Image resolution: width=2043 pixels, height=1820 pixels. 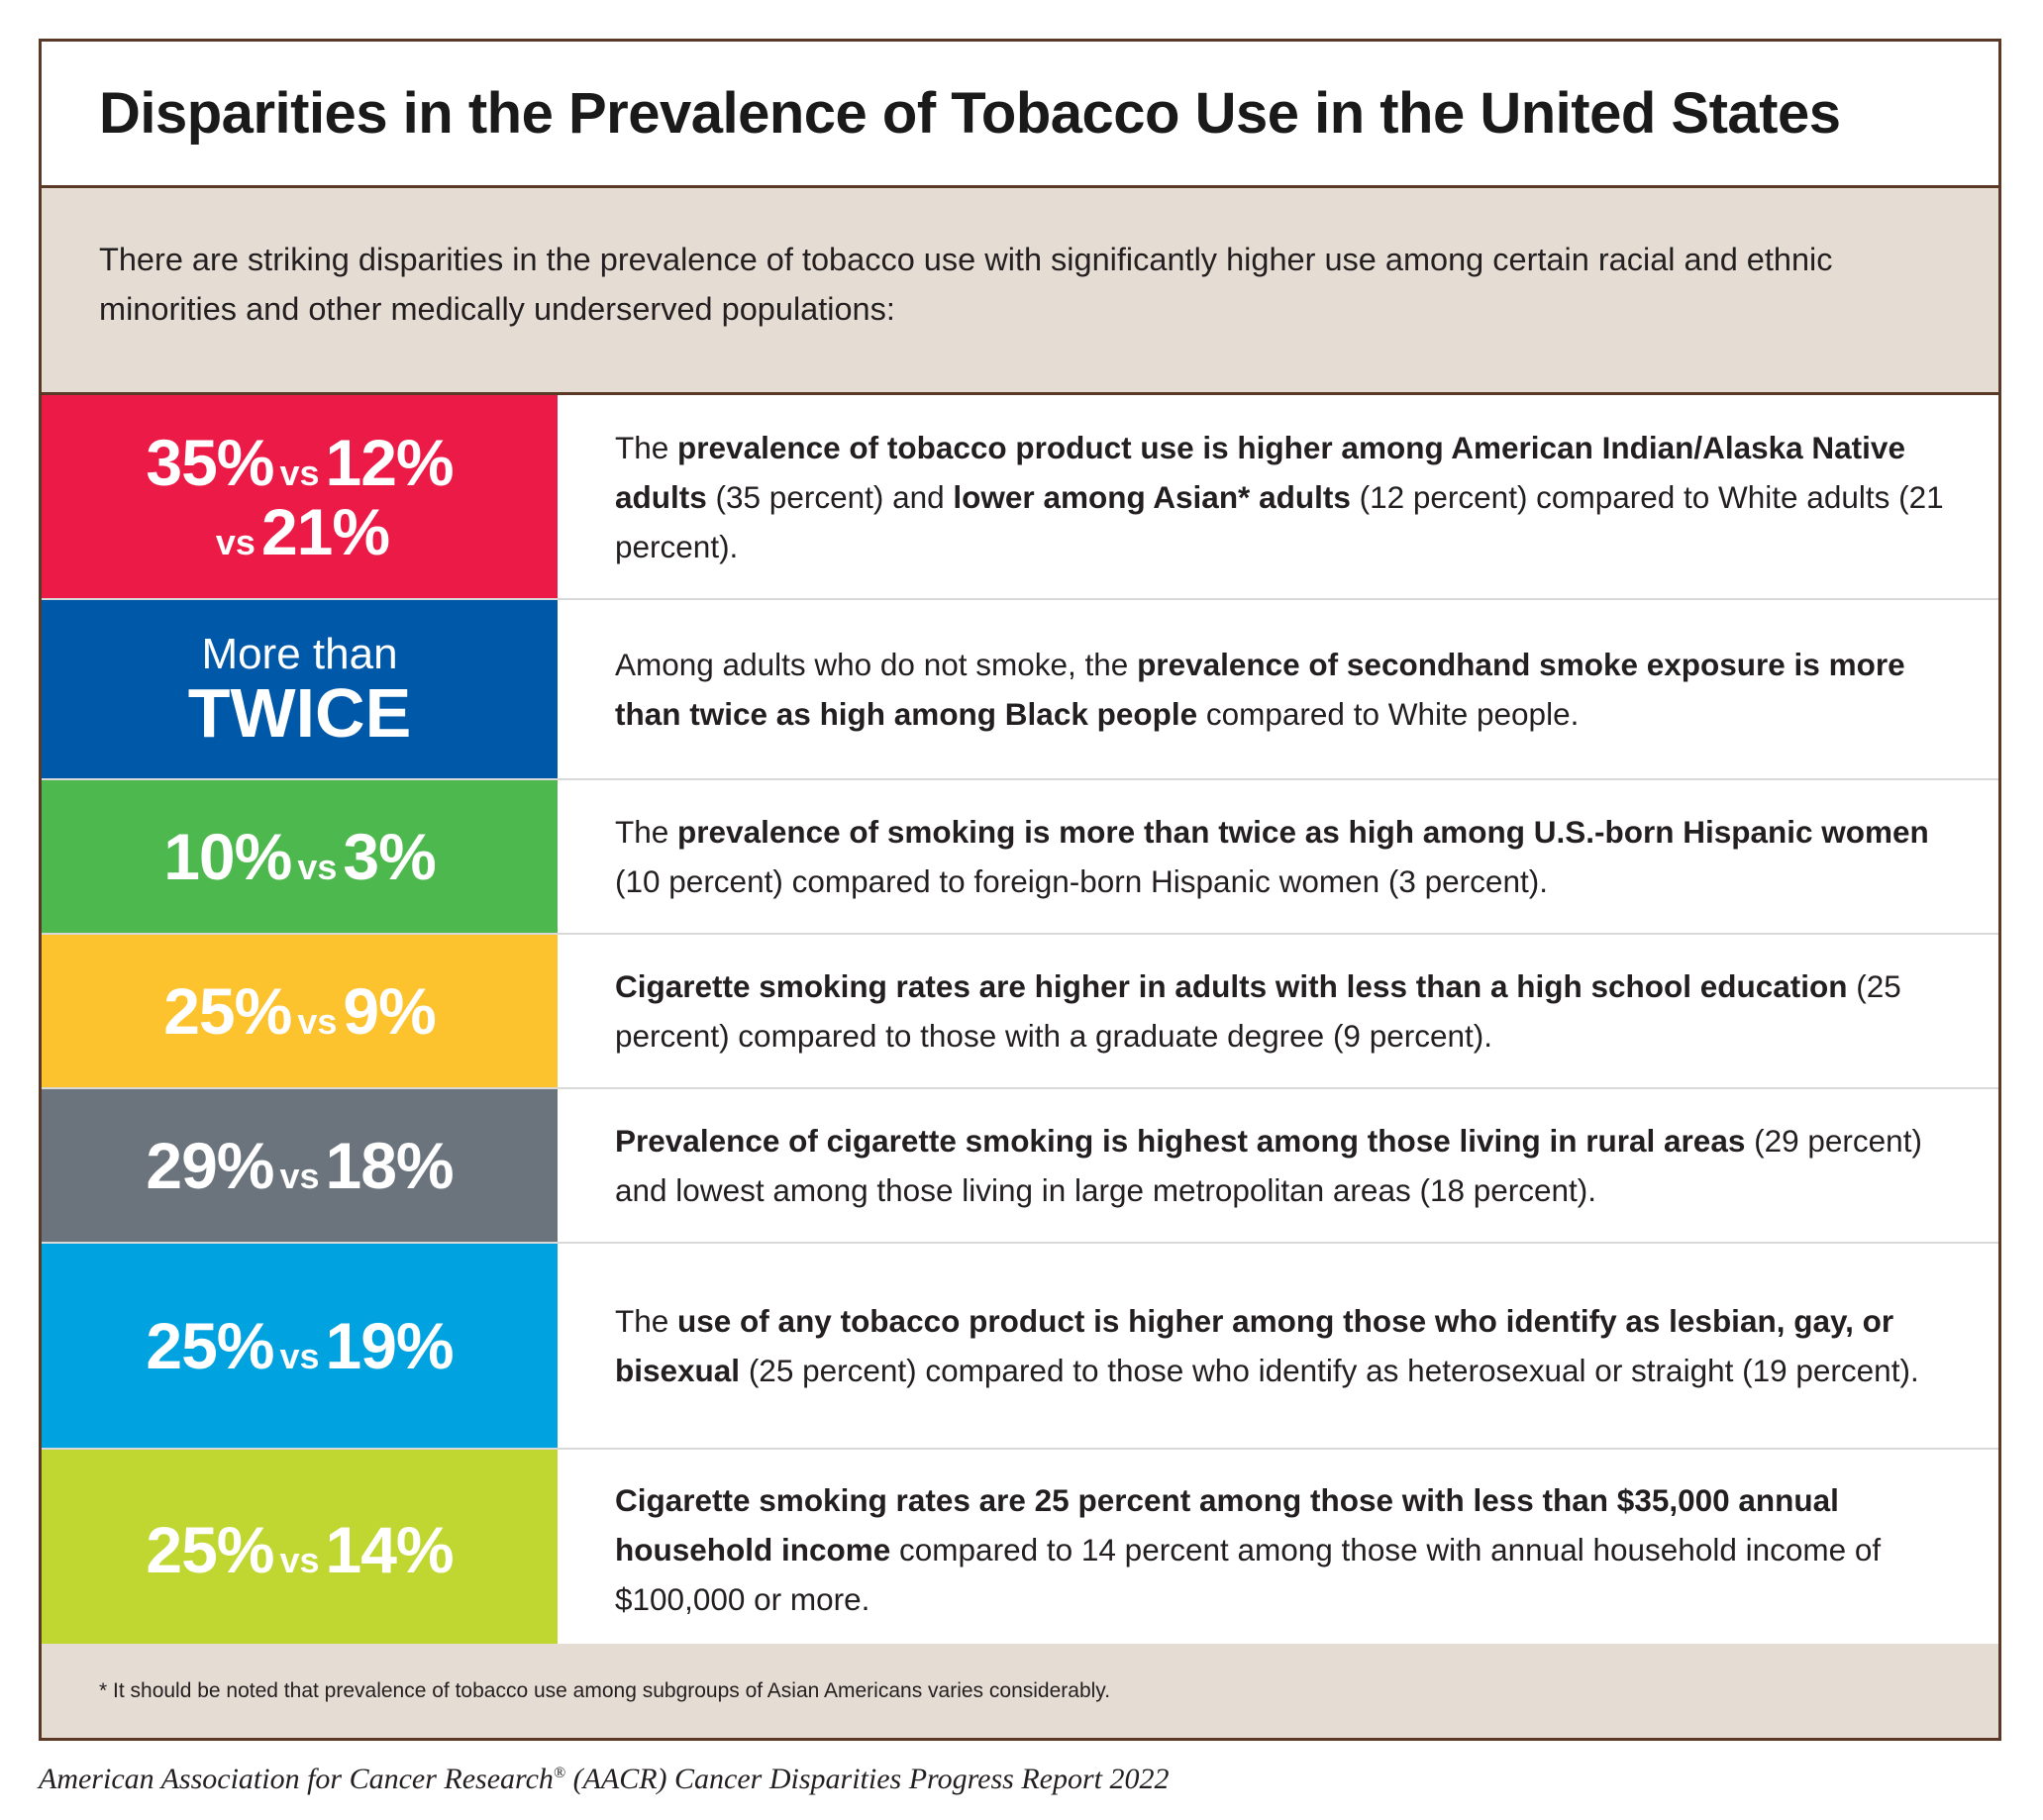 I want to click on stat-block-income: 25% vs14%, so click(x=300, y=1550).